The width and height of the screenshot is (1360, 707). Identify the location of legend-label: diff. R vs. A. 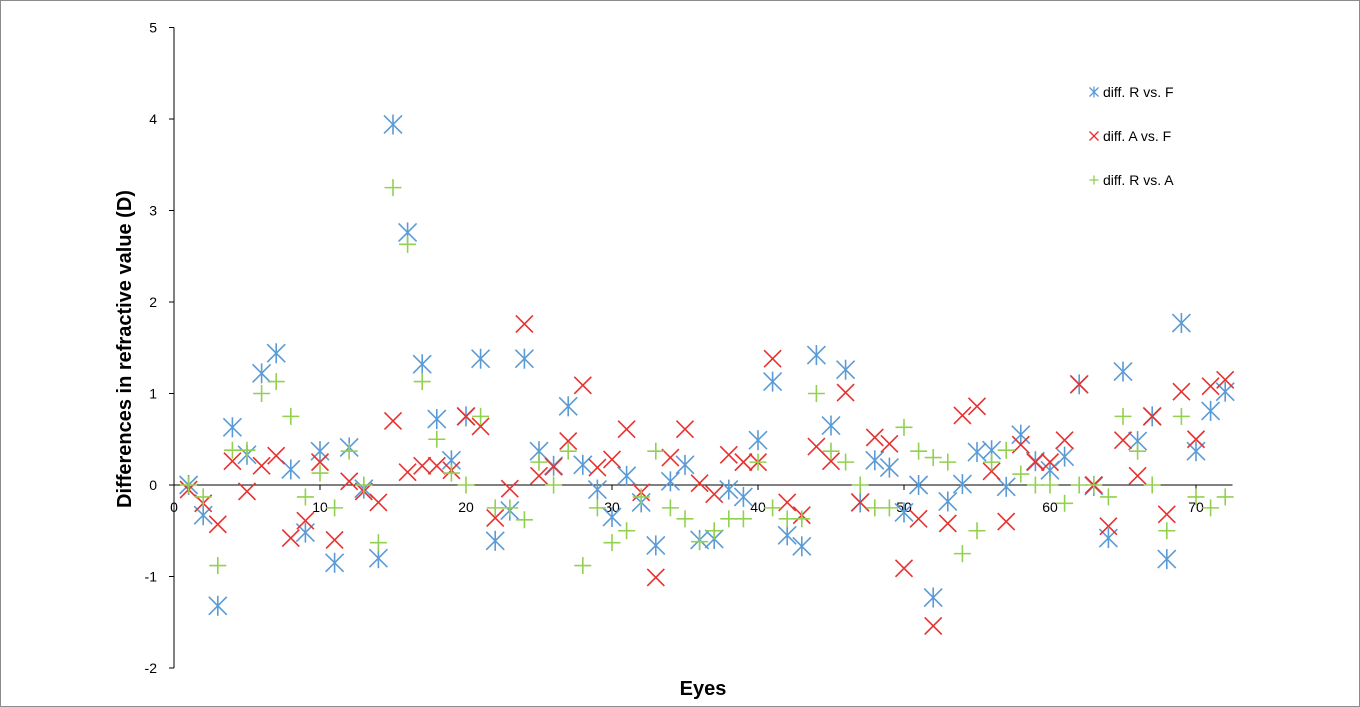
(1138, 180).